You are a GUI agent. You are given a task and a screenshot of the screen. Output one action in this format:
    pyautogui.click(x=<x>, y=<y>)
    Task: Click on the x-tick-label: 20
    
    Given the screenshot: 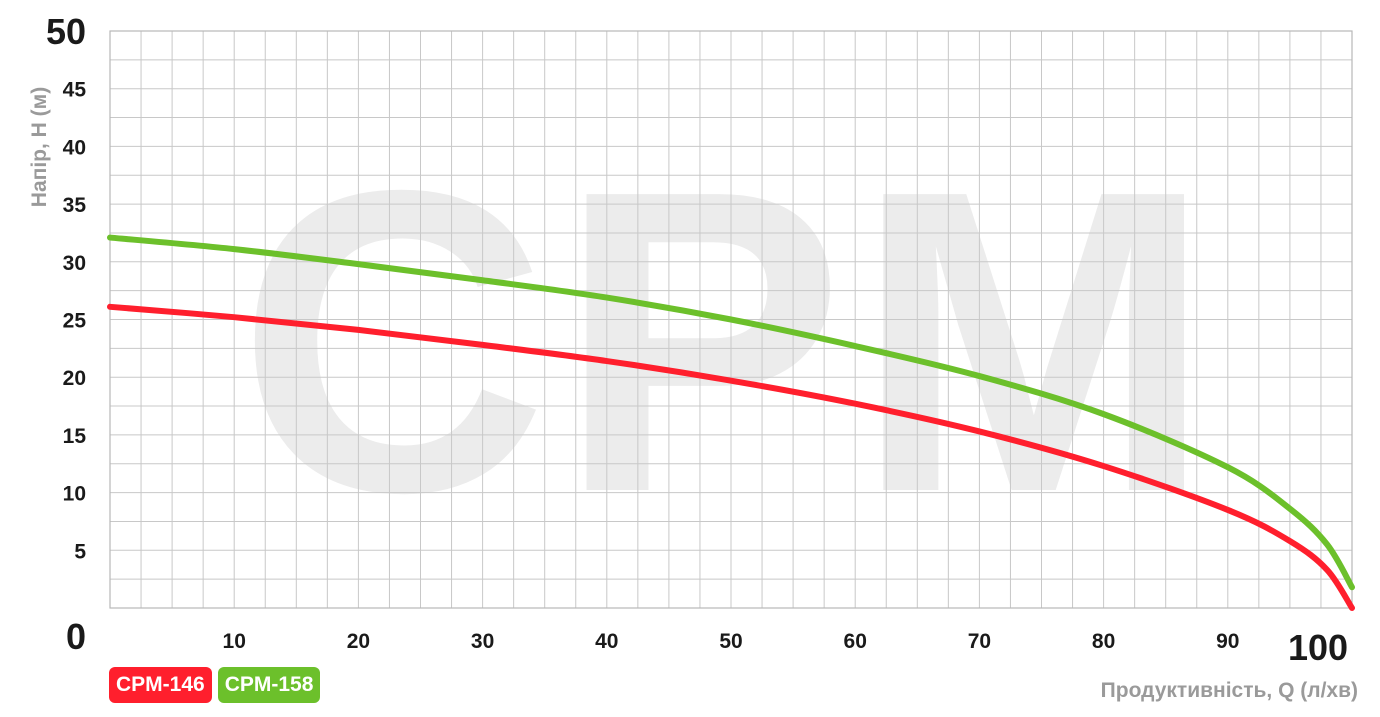 What is the action you would take?
    pyautogui.click(x=358, y=641)
    